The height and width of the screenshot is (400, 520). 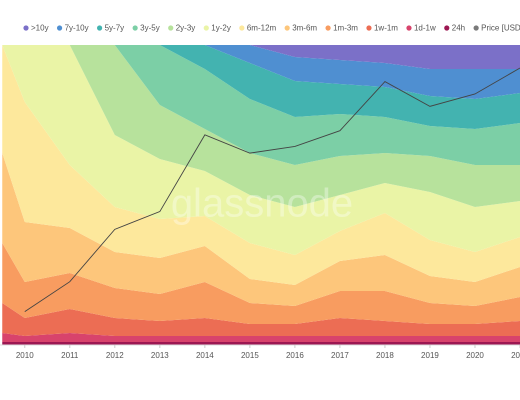 I want to click on x-tick-label: 2018, so click(x=385, y=355).